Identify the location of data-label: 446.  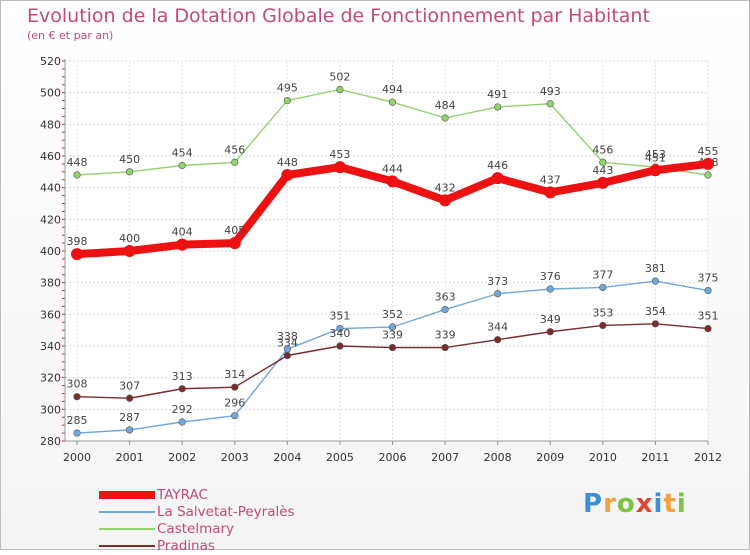
(497, 165).